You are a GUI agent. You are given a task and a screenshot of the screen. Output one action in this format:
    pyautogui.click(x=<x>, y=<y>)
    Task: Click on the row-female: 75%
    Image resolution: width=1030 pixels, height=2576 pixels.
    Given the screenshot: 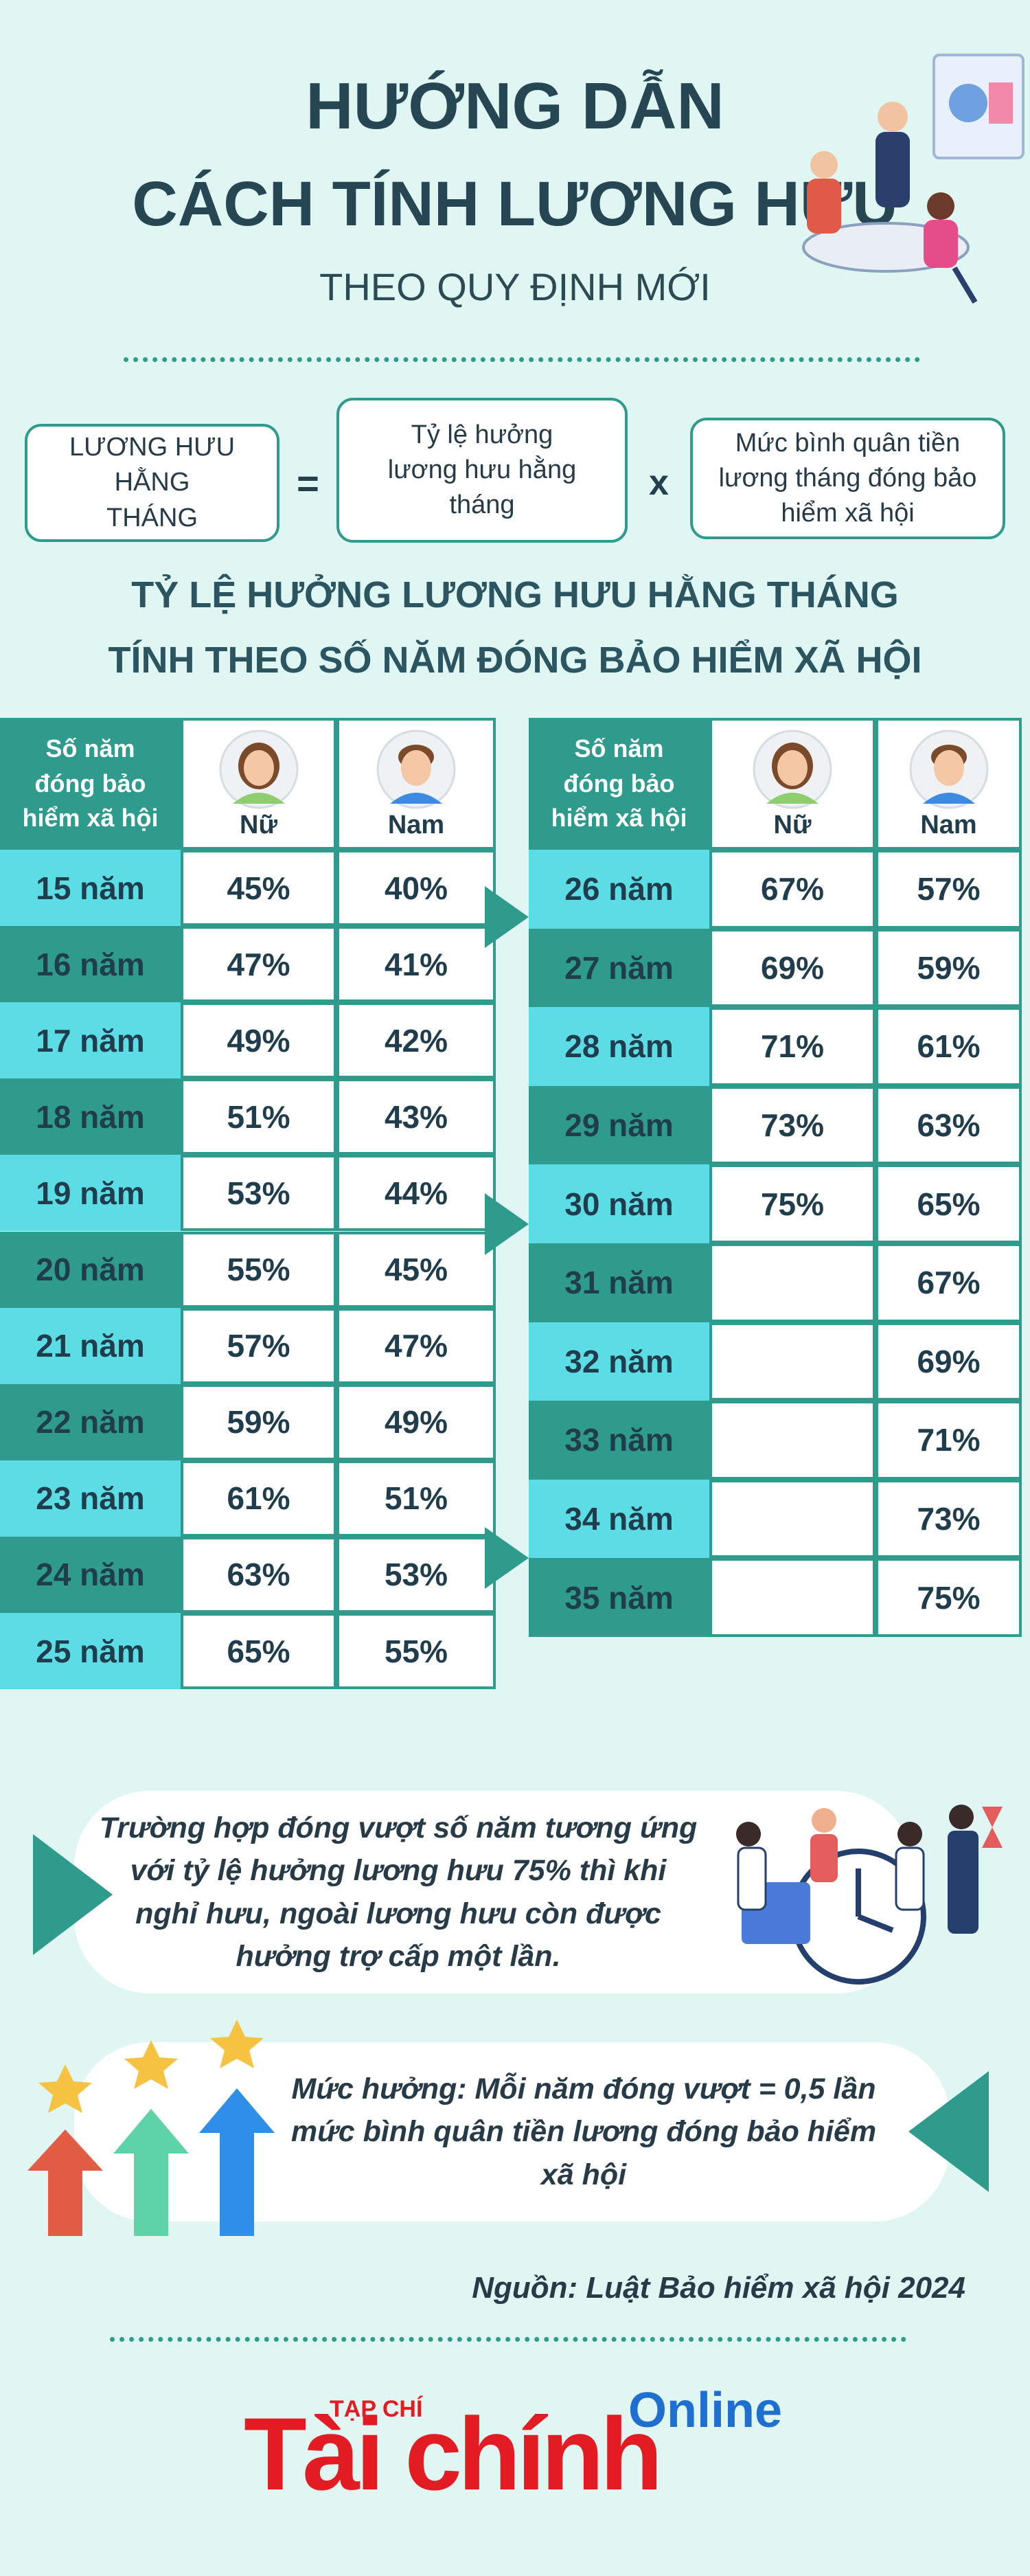 What is the action you would take?
    pyautogui.click(x=792, y=1203)
    